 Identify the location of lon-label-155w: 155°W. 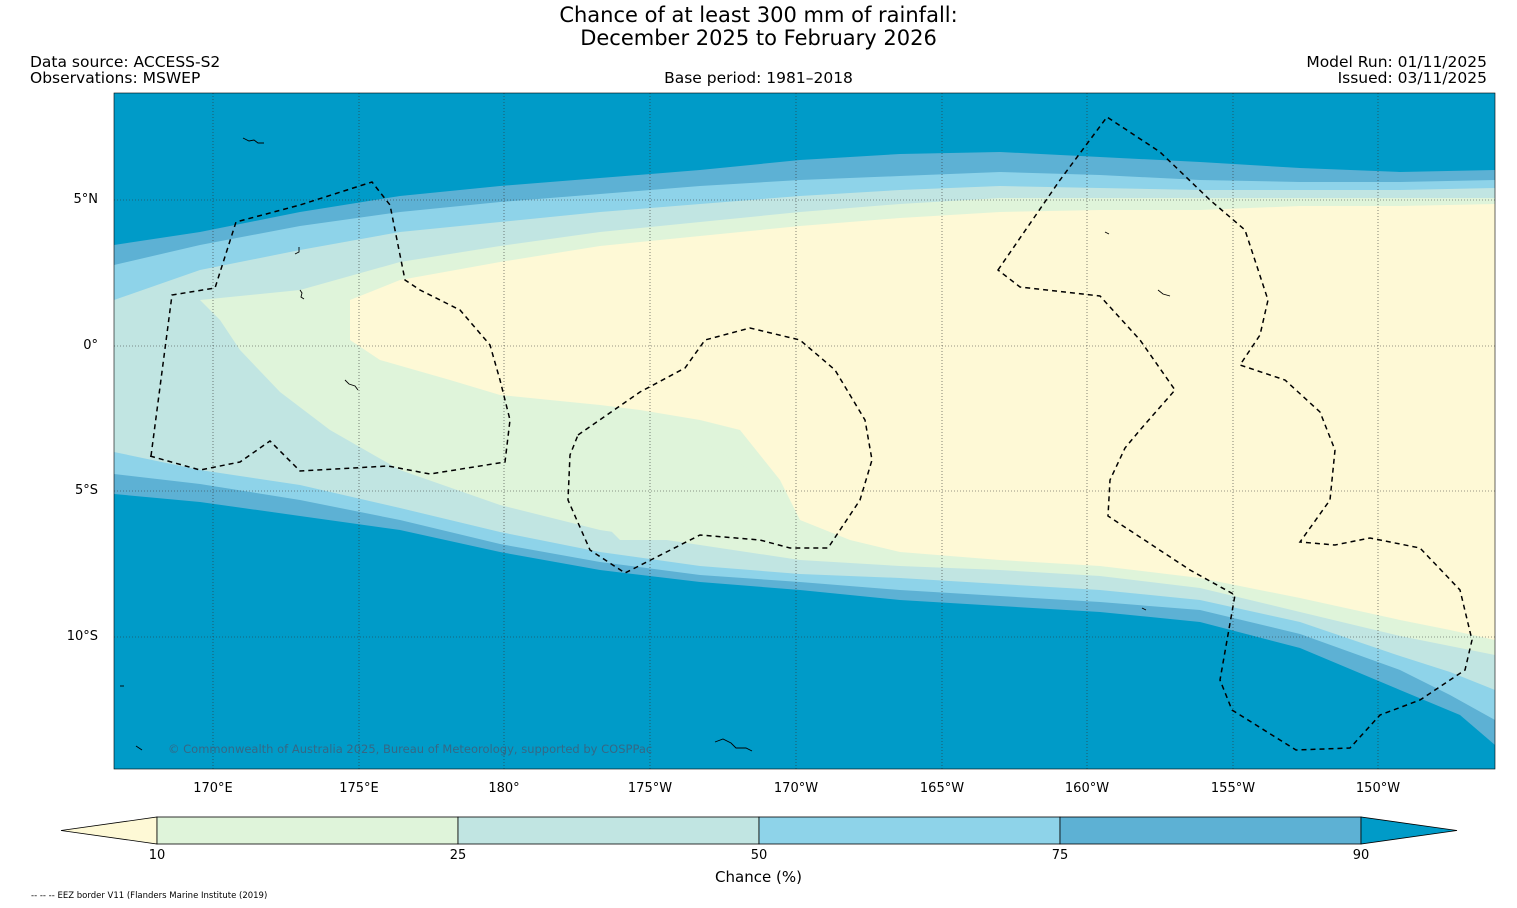
(1233, 788).